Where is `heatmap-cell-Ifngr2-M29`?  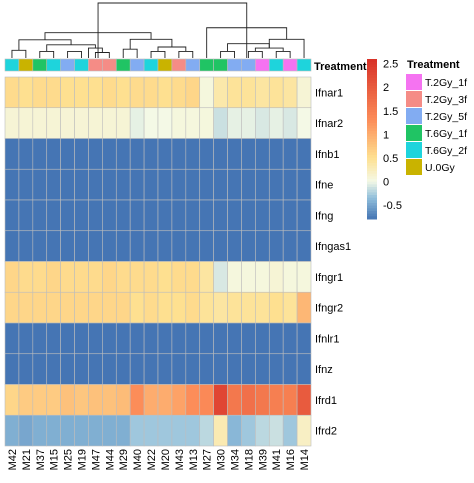
heatmap-cell-Ifngr2-M29 is located at coordinates (123, 307).